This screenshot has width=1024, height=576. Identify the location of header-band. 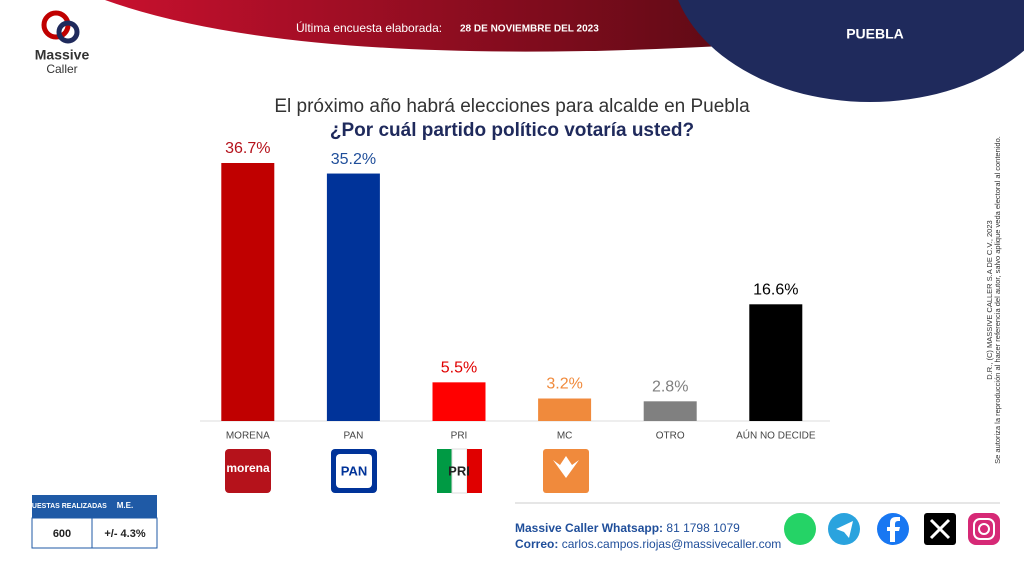
(432, 26).